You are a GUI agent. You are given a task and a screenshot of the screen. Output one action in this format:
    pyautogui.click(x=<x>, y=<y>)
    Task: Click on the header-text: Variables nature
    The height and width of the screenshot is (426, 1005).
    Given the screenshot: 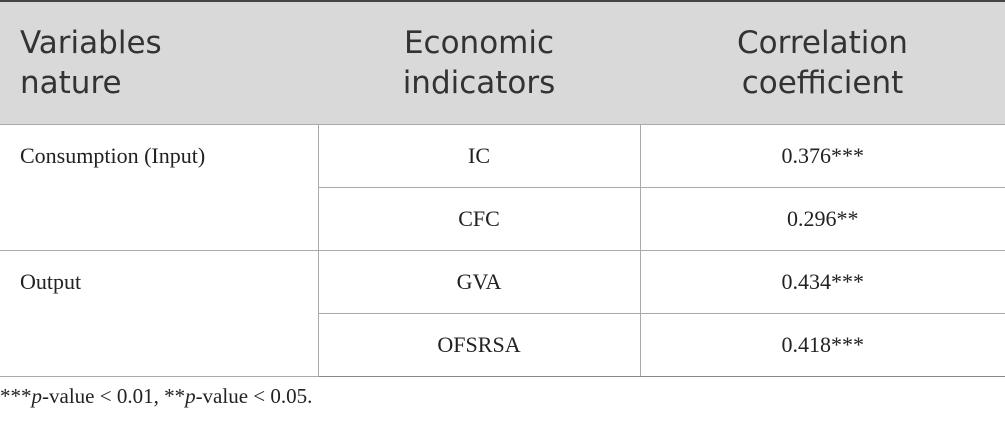 What is the action you would take?
    pyautogui.click(x=91, y=63)
    